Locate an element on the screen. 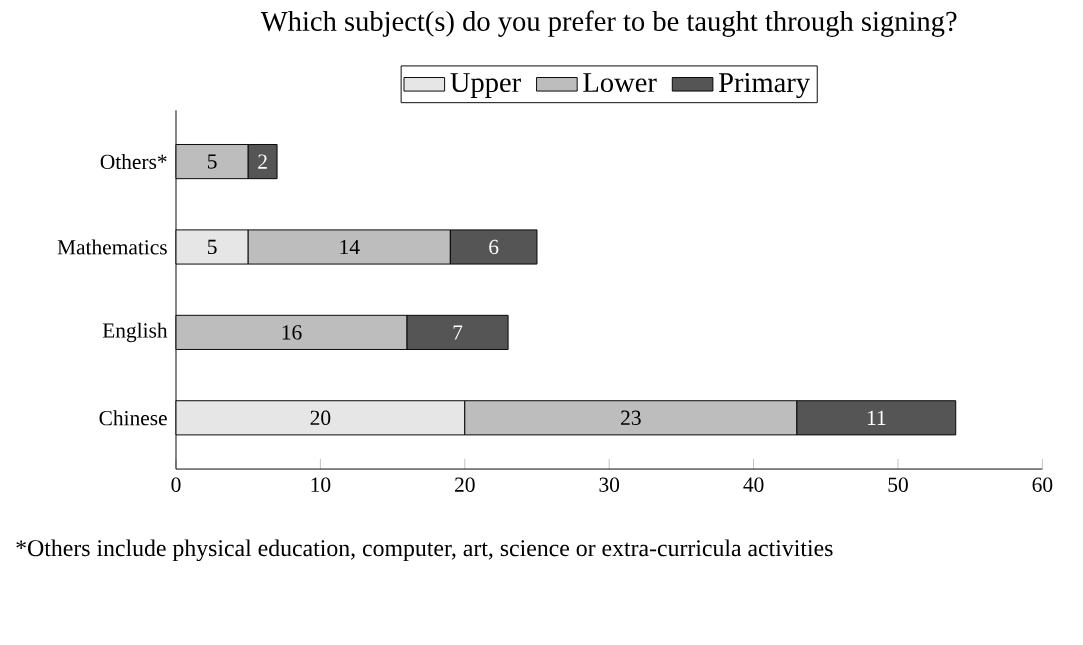 The height and width of the screenshot is (645, 1083). x-tick-label: 10 is located at coordinates (321, 484).